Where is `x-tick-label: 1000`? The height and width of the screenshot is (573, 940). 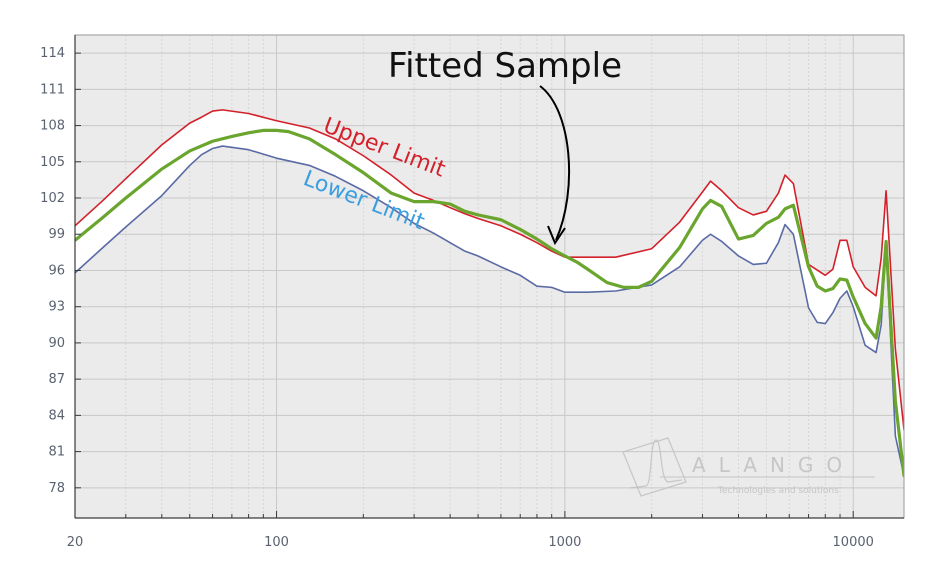 x-tick-label: 1000 is located at coordinates (564, 542).